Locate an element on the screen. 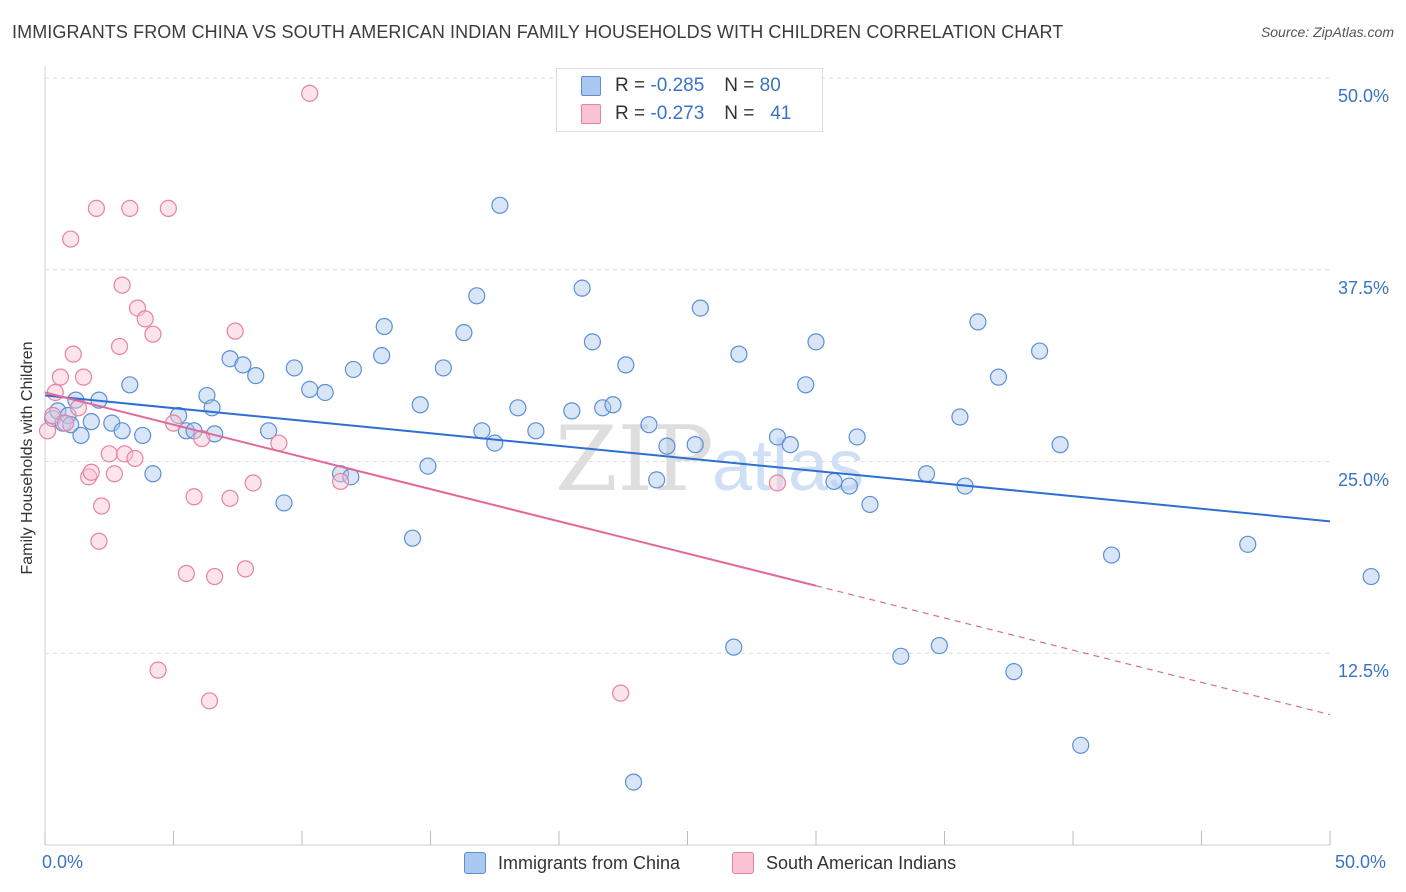 The height and width of the screenshot is (892, 1406). legend-label-south-american-indians: South American Indians is located at coordinates (861, 862).